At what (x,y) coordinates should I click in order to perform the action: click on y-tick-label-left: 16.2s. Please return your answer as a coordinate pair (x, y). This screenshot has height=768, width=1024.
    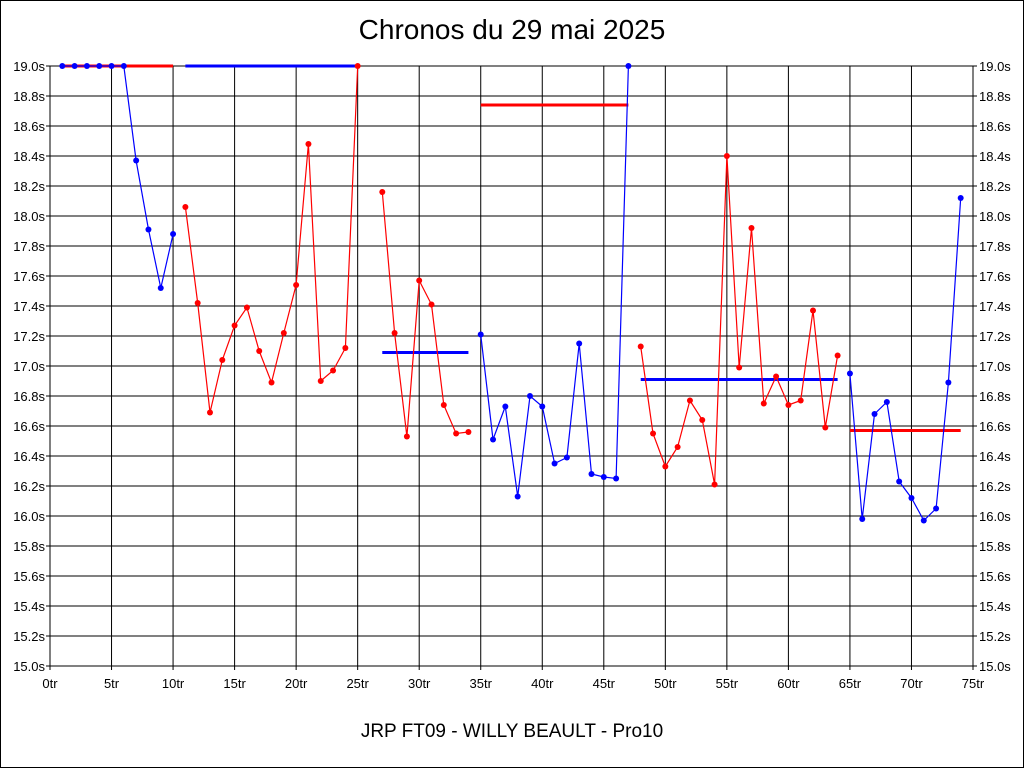
    Looking at the image, I should click on (29, 486).